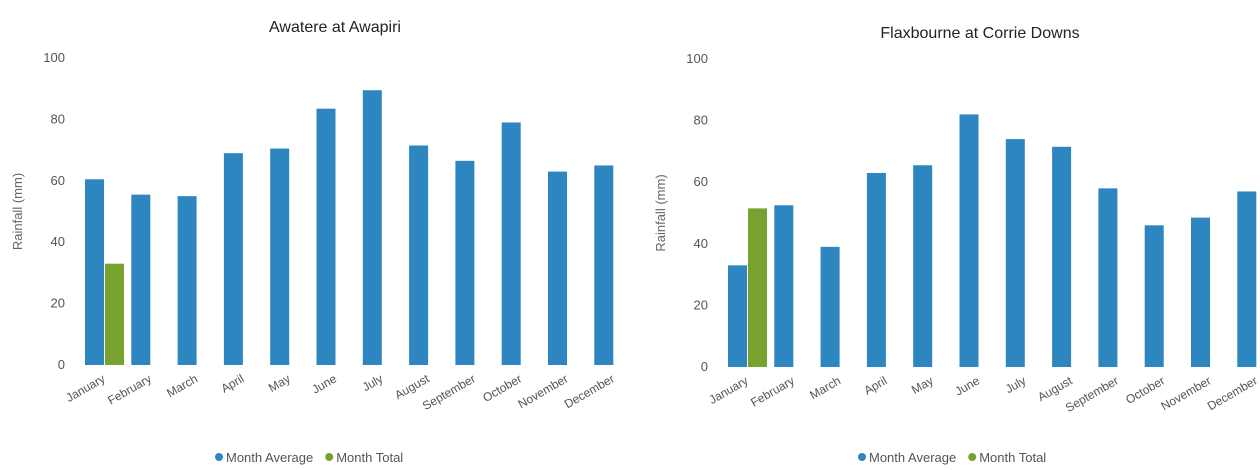 This screenshot has height=470, width=1260. Describe the element at coordinates (335, 27) in the screenshot. I see `chart-title: Awatere at Awapiri` at that location.